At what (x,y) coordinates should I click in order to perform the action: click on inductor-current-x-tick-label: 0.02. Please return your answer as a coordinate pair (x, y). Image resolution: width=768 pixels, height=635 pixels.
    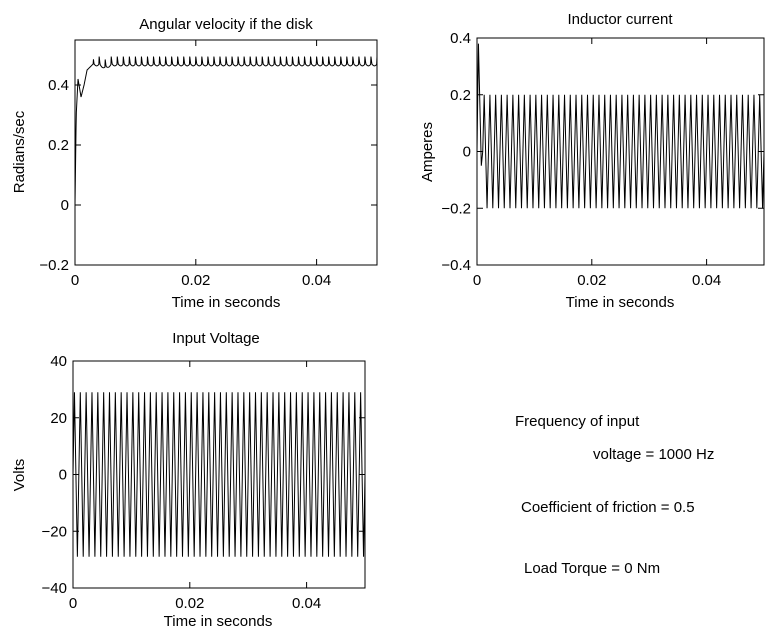
    Looking at the image, I should click on (591, 280).